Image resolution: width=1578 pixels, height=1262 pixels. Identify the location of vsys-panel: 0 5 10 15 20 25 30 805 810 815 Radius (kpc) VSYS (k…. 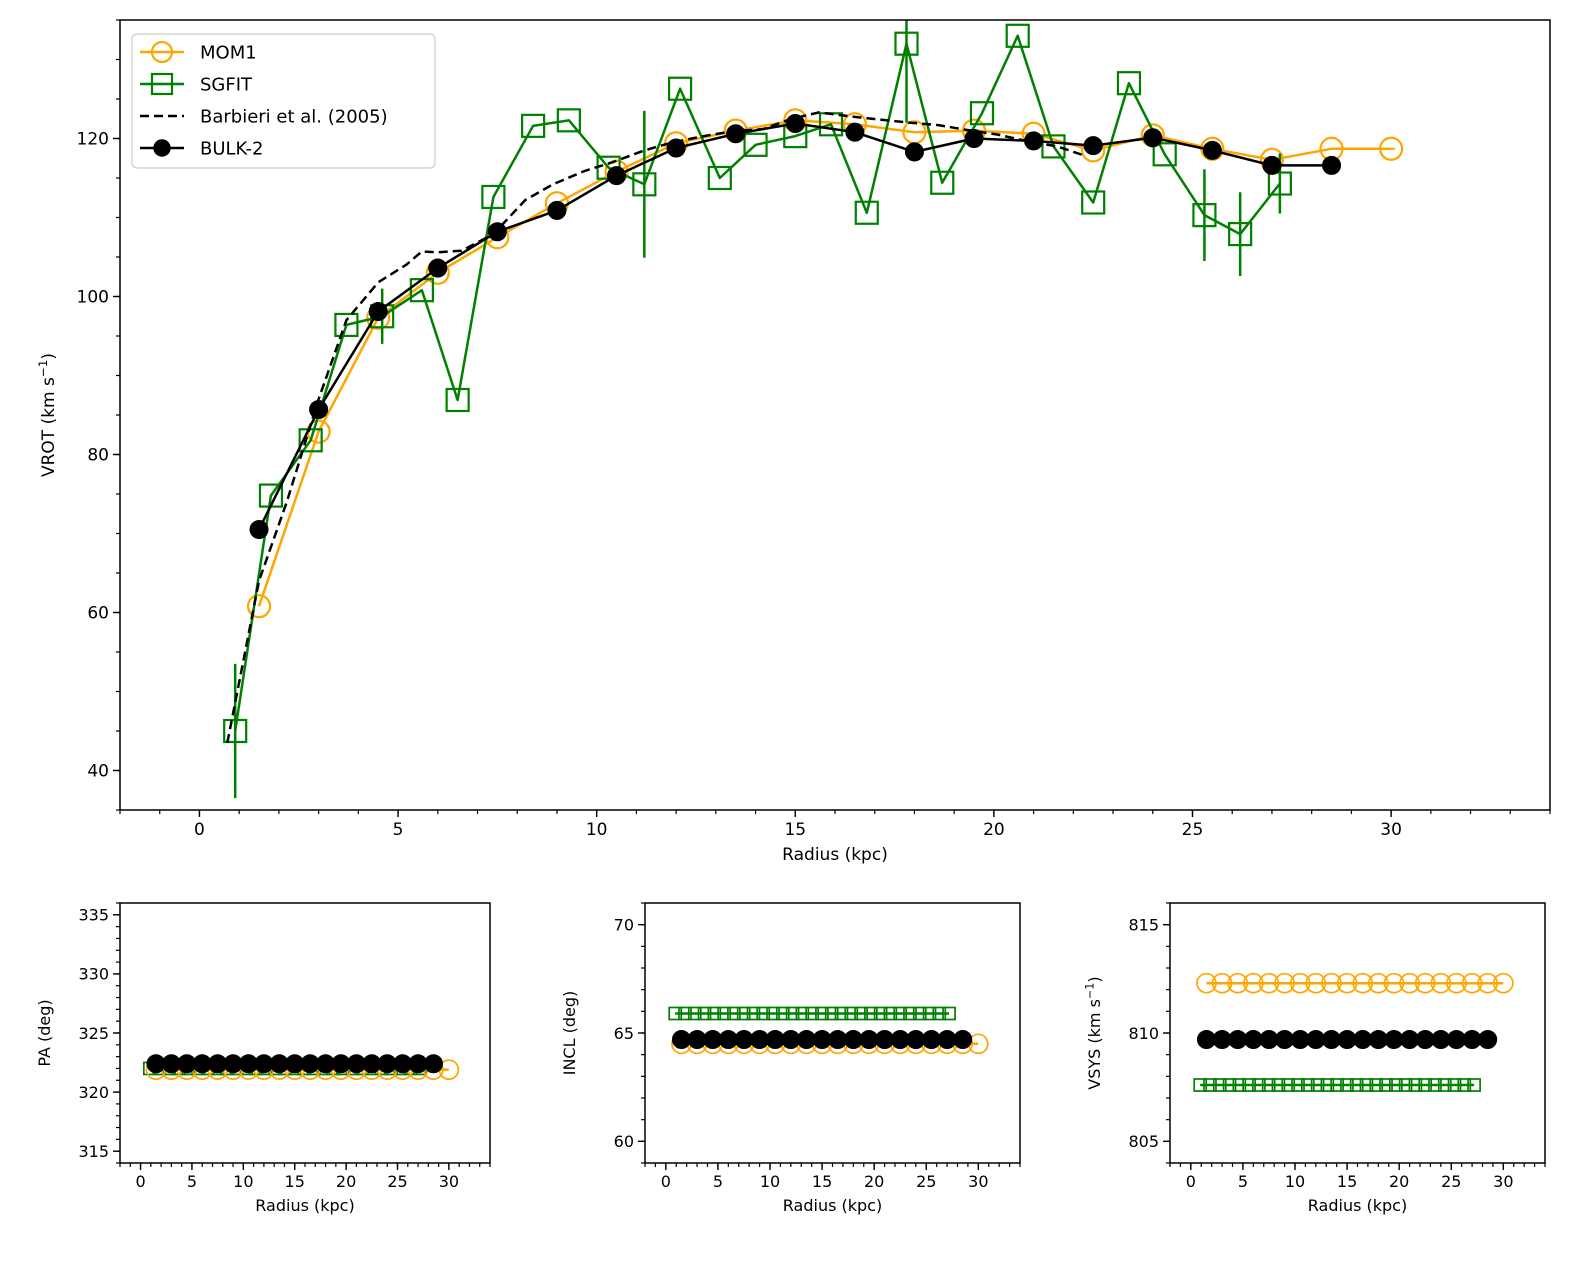
(1315, 1058).